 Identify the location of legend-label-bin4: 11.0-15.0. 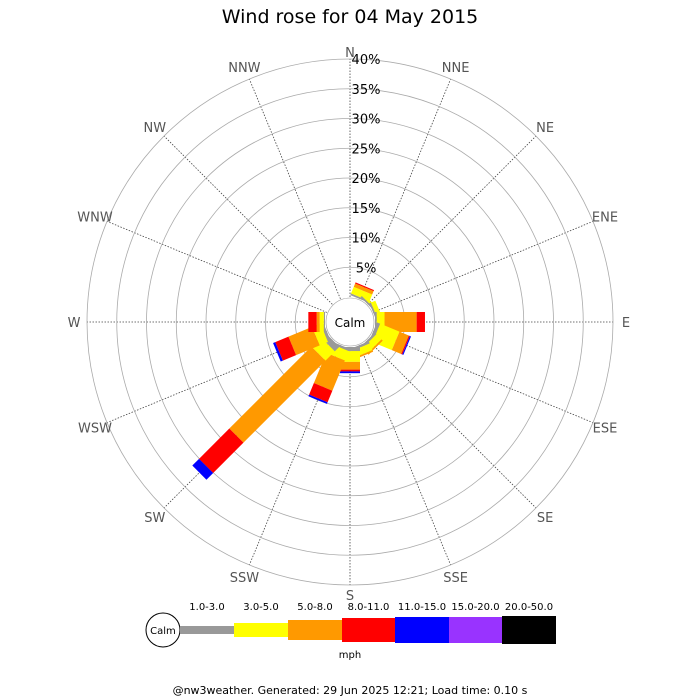
(422, 607).